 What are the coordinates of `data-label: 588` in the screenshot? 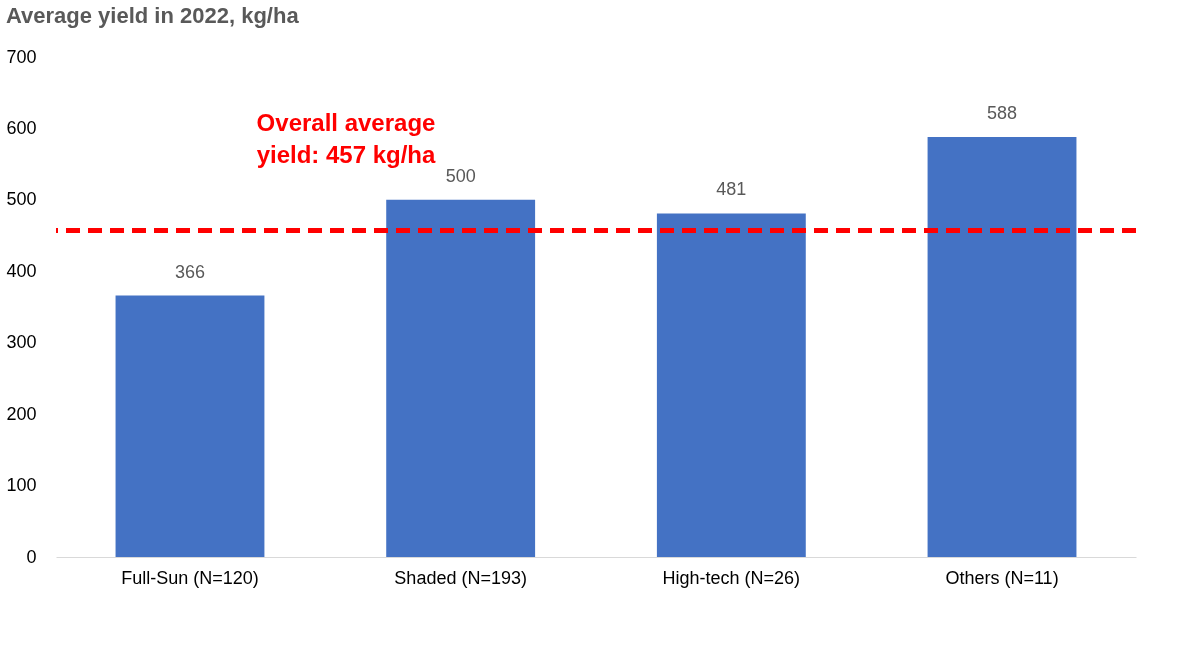 It's located at (1002, 113).